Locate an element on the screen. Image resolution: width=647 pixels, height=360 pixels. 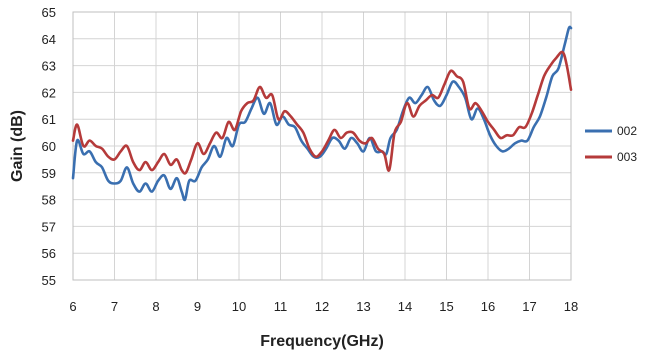
x-tick-label: 14 is located at coordinates (405, 306).